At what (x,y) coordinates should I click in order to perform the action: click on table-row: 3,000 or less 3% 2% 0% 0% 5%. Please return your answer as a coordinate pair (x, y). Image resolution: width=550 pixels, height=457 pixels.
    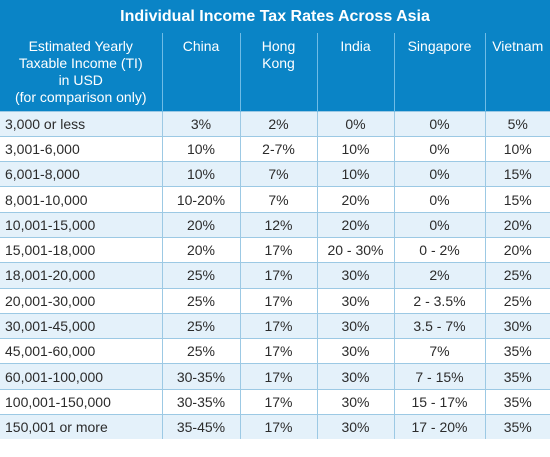
    Looking at the image, I should click on (275, 123).